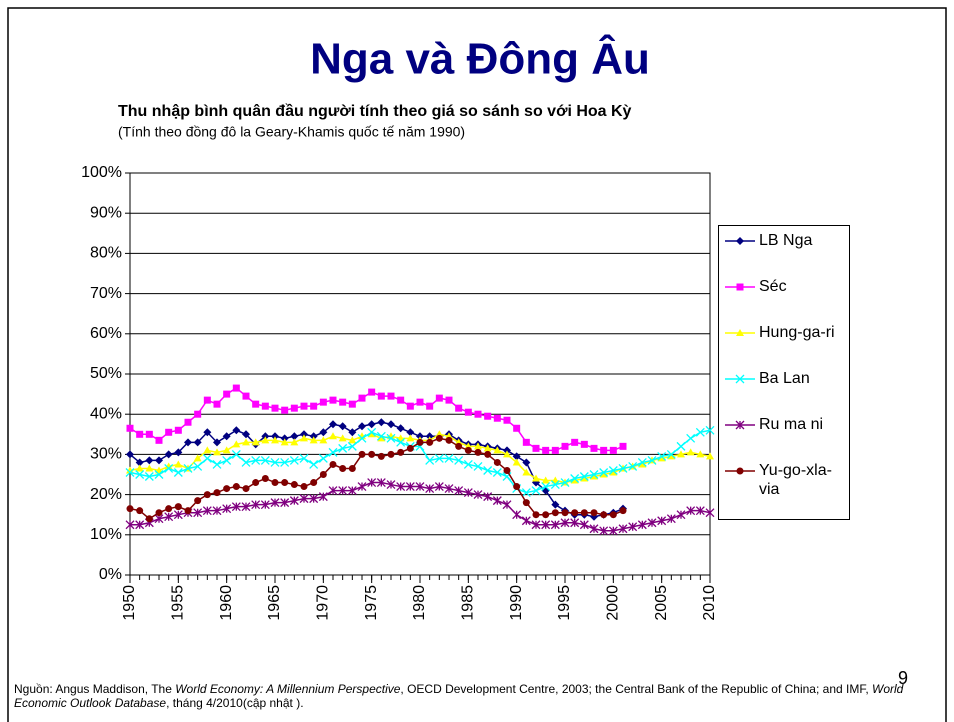 The width and height of the screenshot is (954, 722). What do you see at coordinates (106, 293) in the screenshot?
I see `y-tick-label: 70%` at bounding box center [106, 293].